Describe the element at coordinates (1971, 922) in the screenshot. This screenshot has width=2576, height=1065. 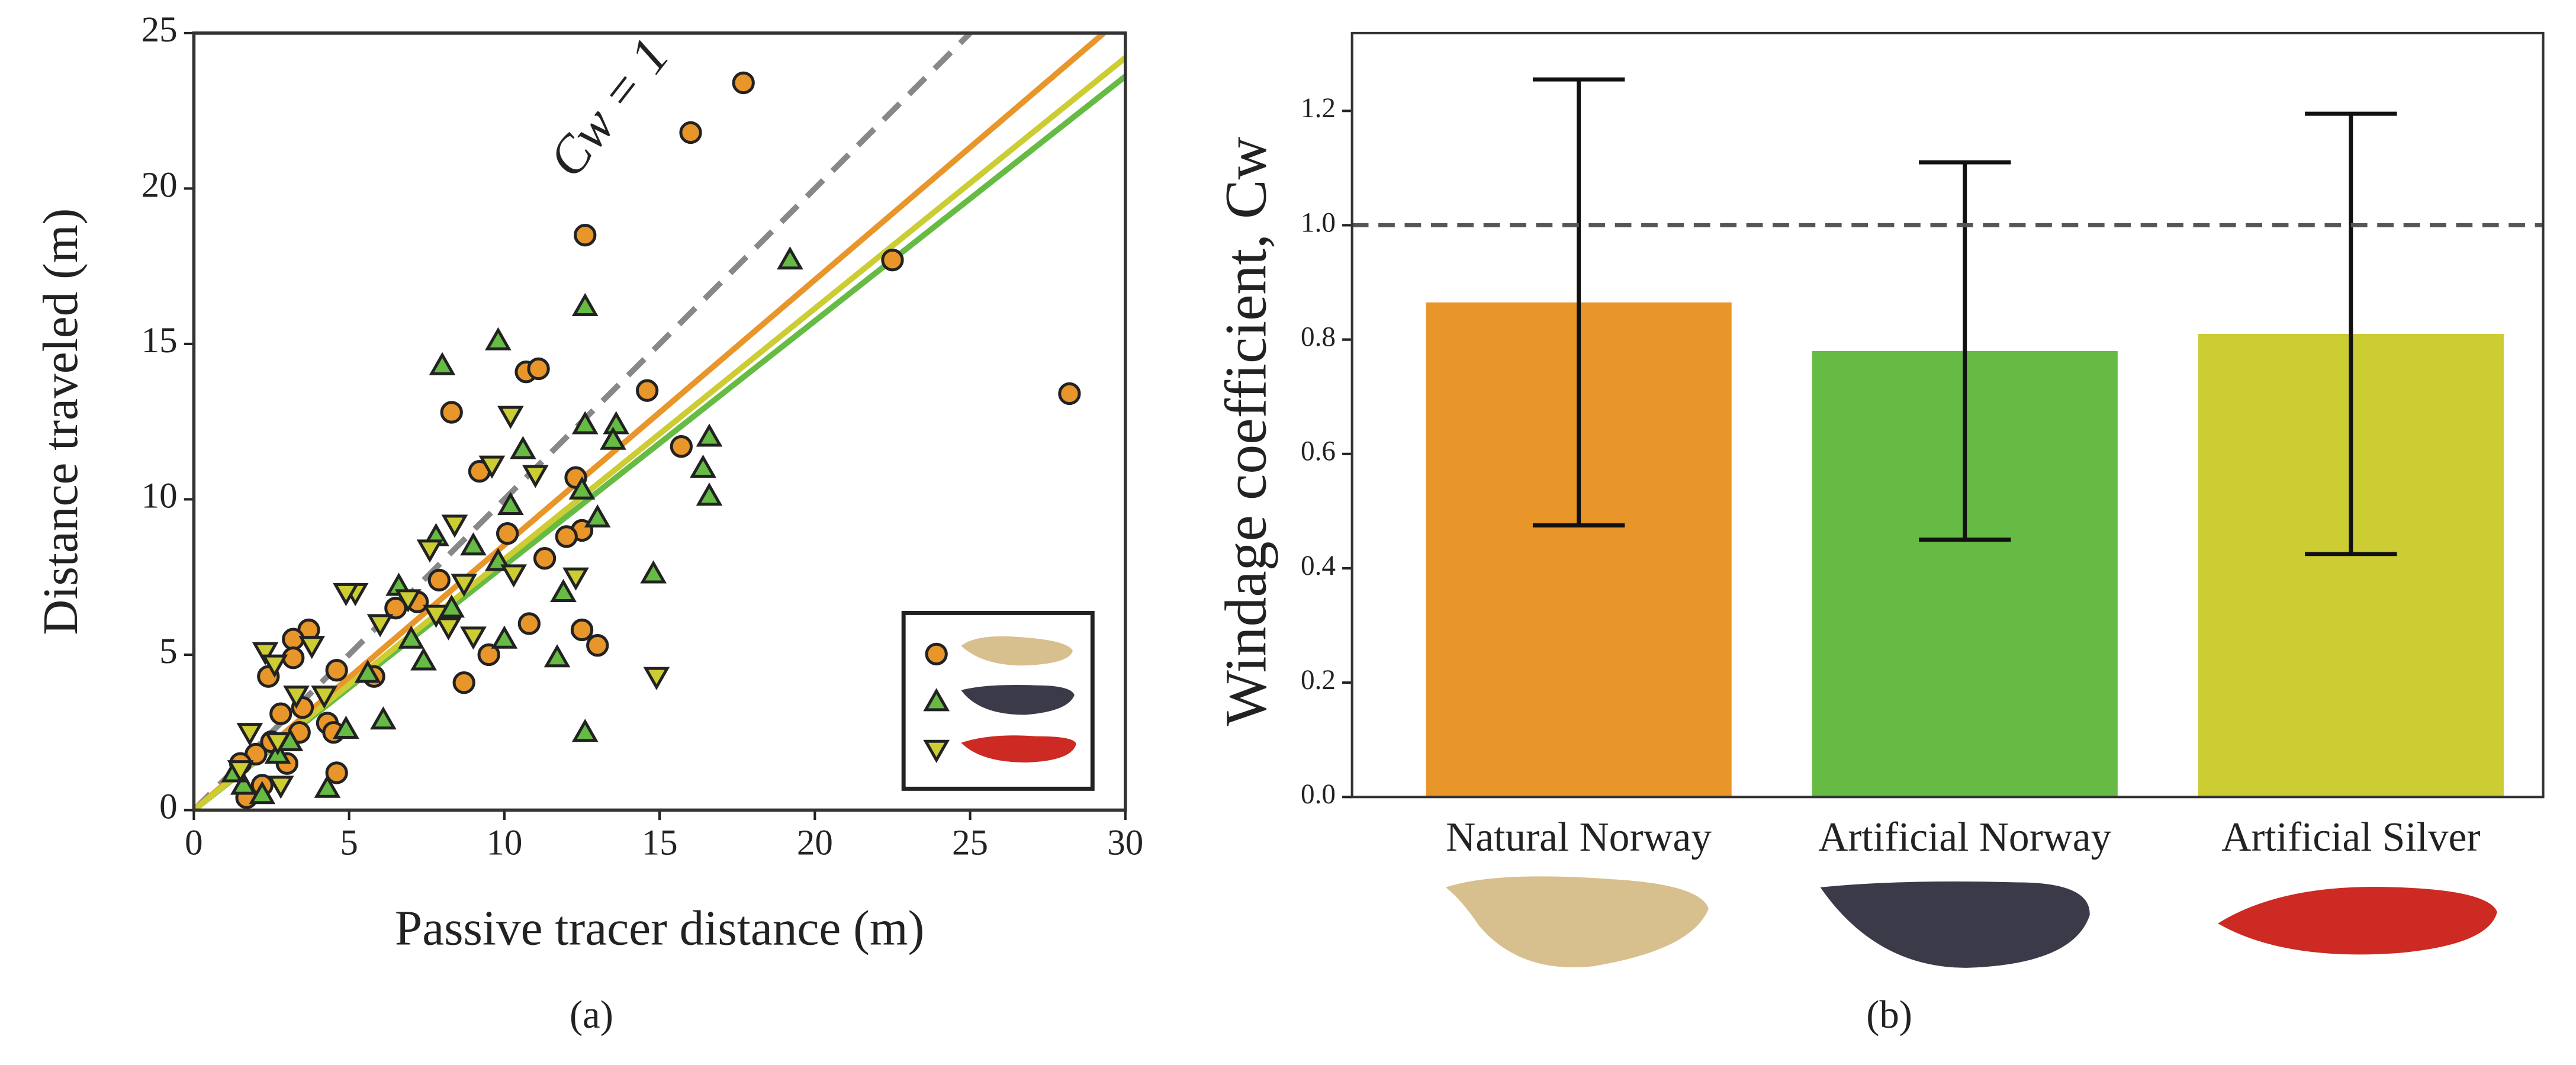
I see `seed-images` at that location.